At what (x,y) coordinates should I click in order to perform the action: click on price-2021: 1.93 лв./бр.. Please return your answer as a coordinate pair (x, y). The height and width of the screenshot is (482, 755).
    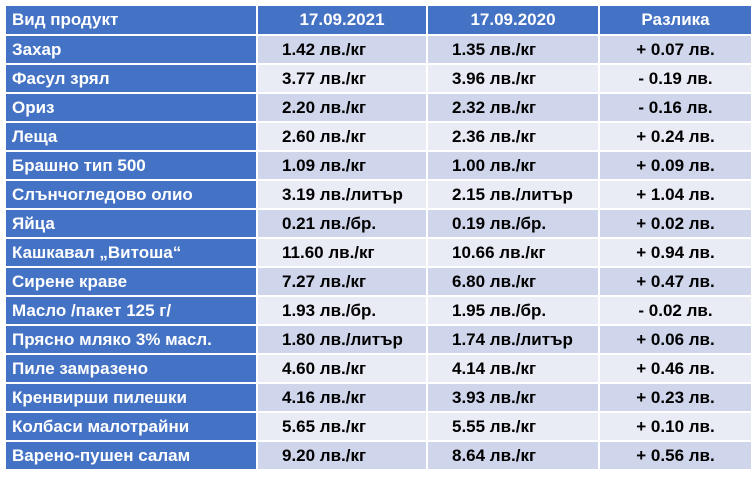
    Looking at the image, I should click on (342, 310).